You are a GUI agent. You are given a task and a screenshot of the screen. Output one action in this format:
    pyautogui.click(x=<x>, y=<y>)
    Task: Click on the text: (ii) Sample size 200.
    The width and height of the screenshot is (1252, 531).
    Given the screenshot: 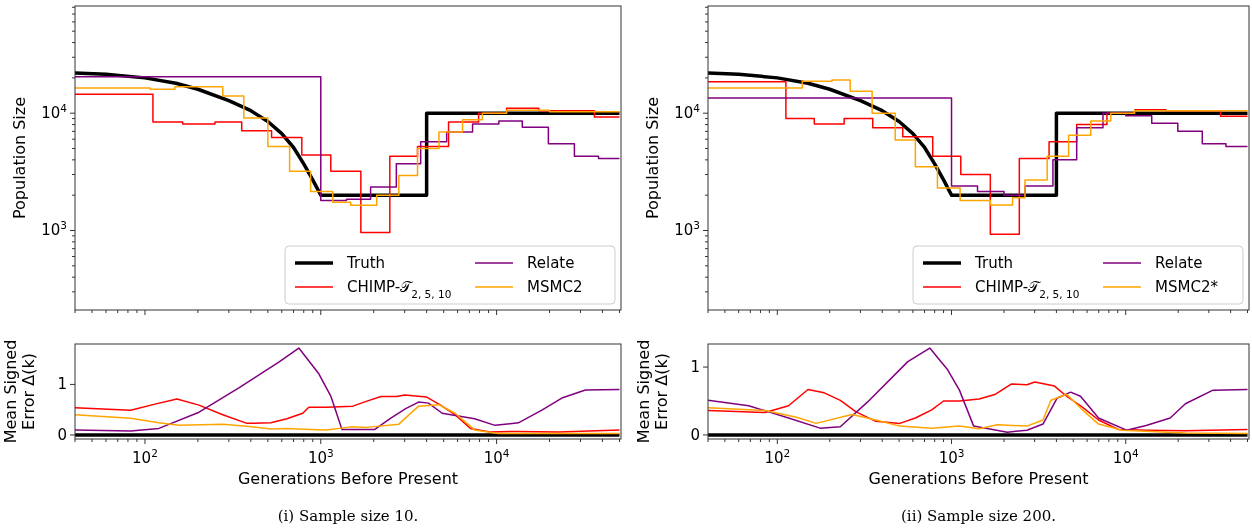 What is the action you would take?
    pyautogui.click(x=978, y=516)
    